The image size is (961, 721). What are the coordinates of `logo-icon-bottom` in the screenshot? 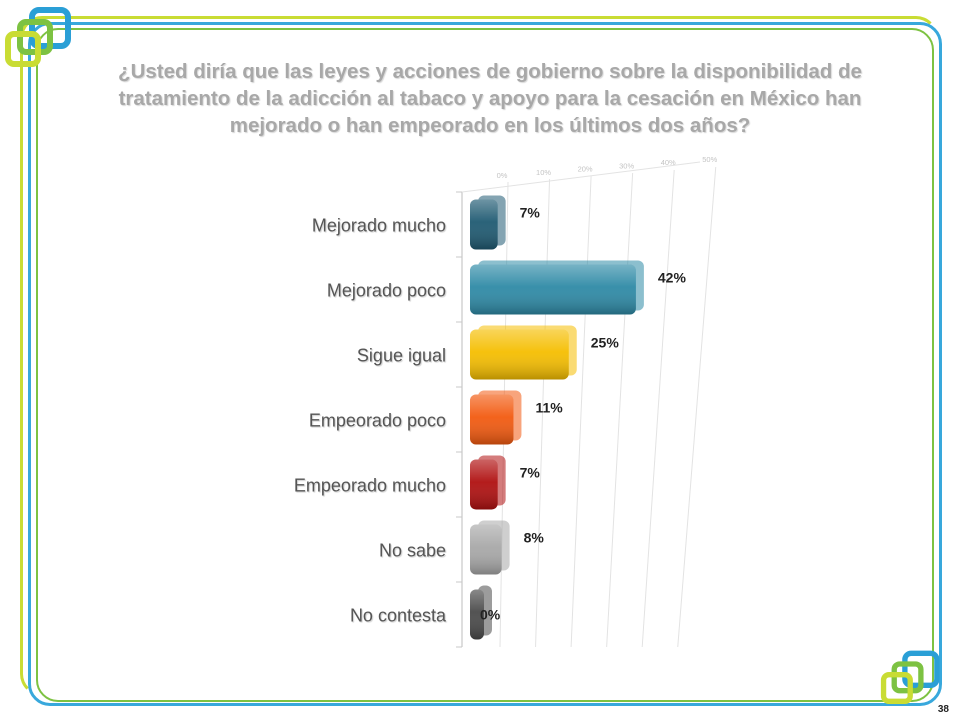 It's located at (910, 677).